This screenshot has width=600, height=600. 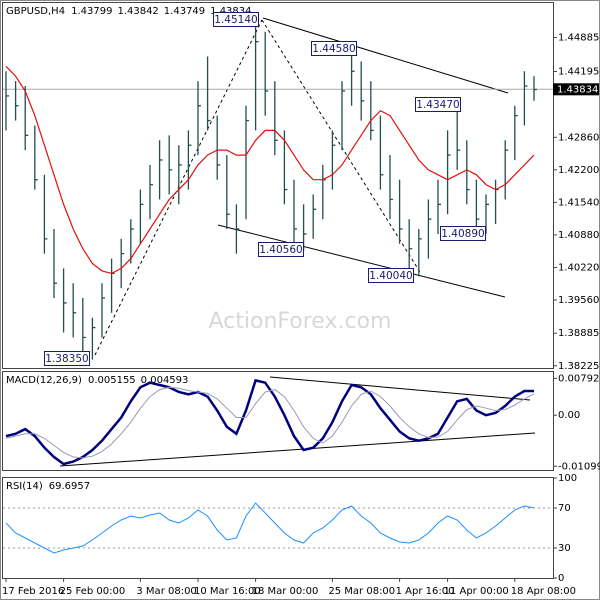 What do you see at coordinates (578, 38) in the screenshot?
I see `y-tick-label: 1.44885` at bounding box center [578, 38].